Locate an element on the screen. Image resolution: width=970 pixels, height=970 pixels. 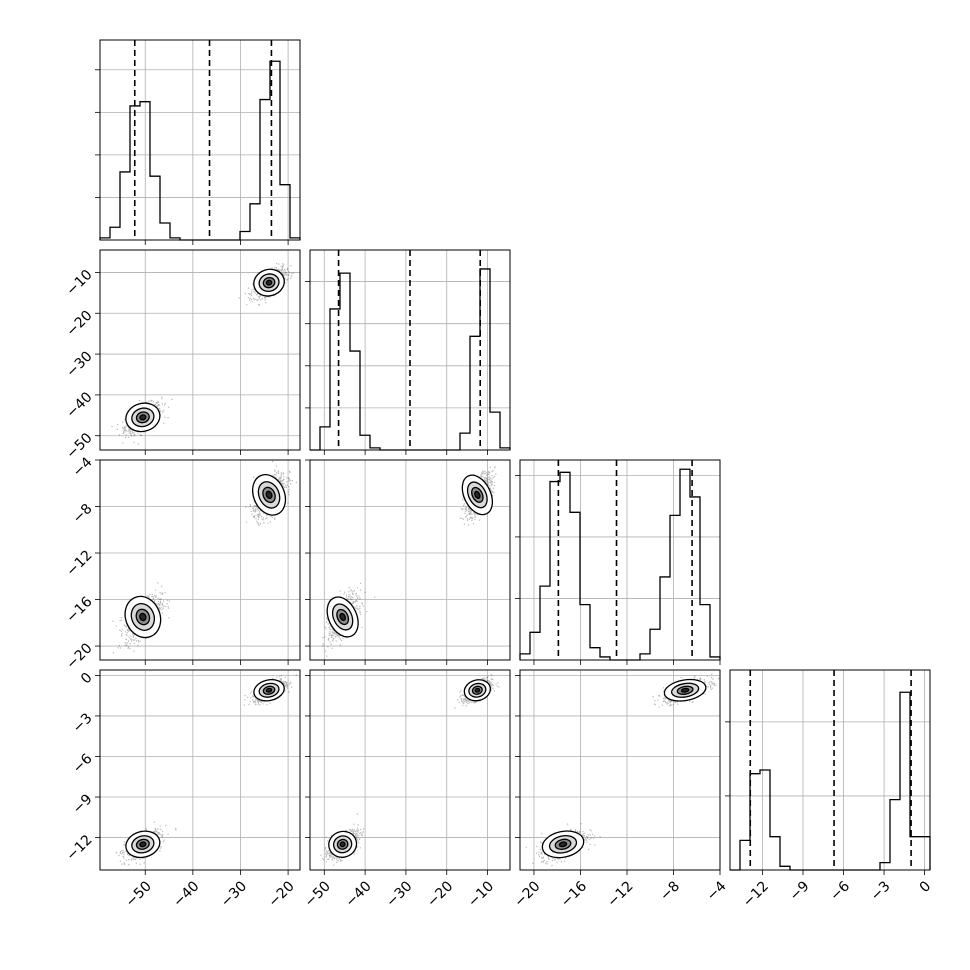
scatter-panel-3-0: −50 −40 −30 −20−12−9−6−30 is located at coordinates (182, 790).